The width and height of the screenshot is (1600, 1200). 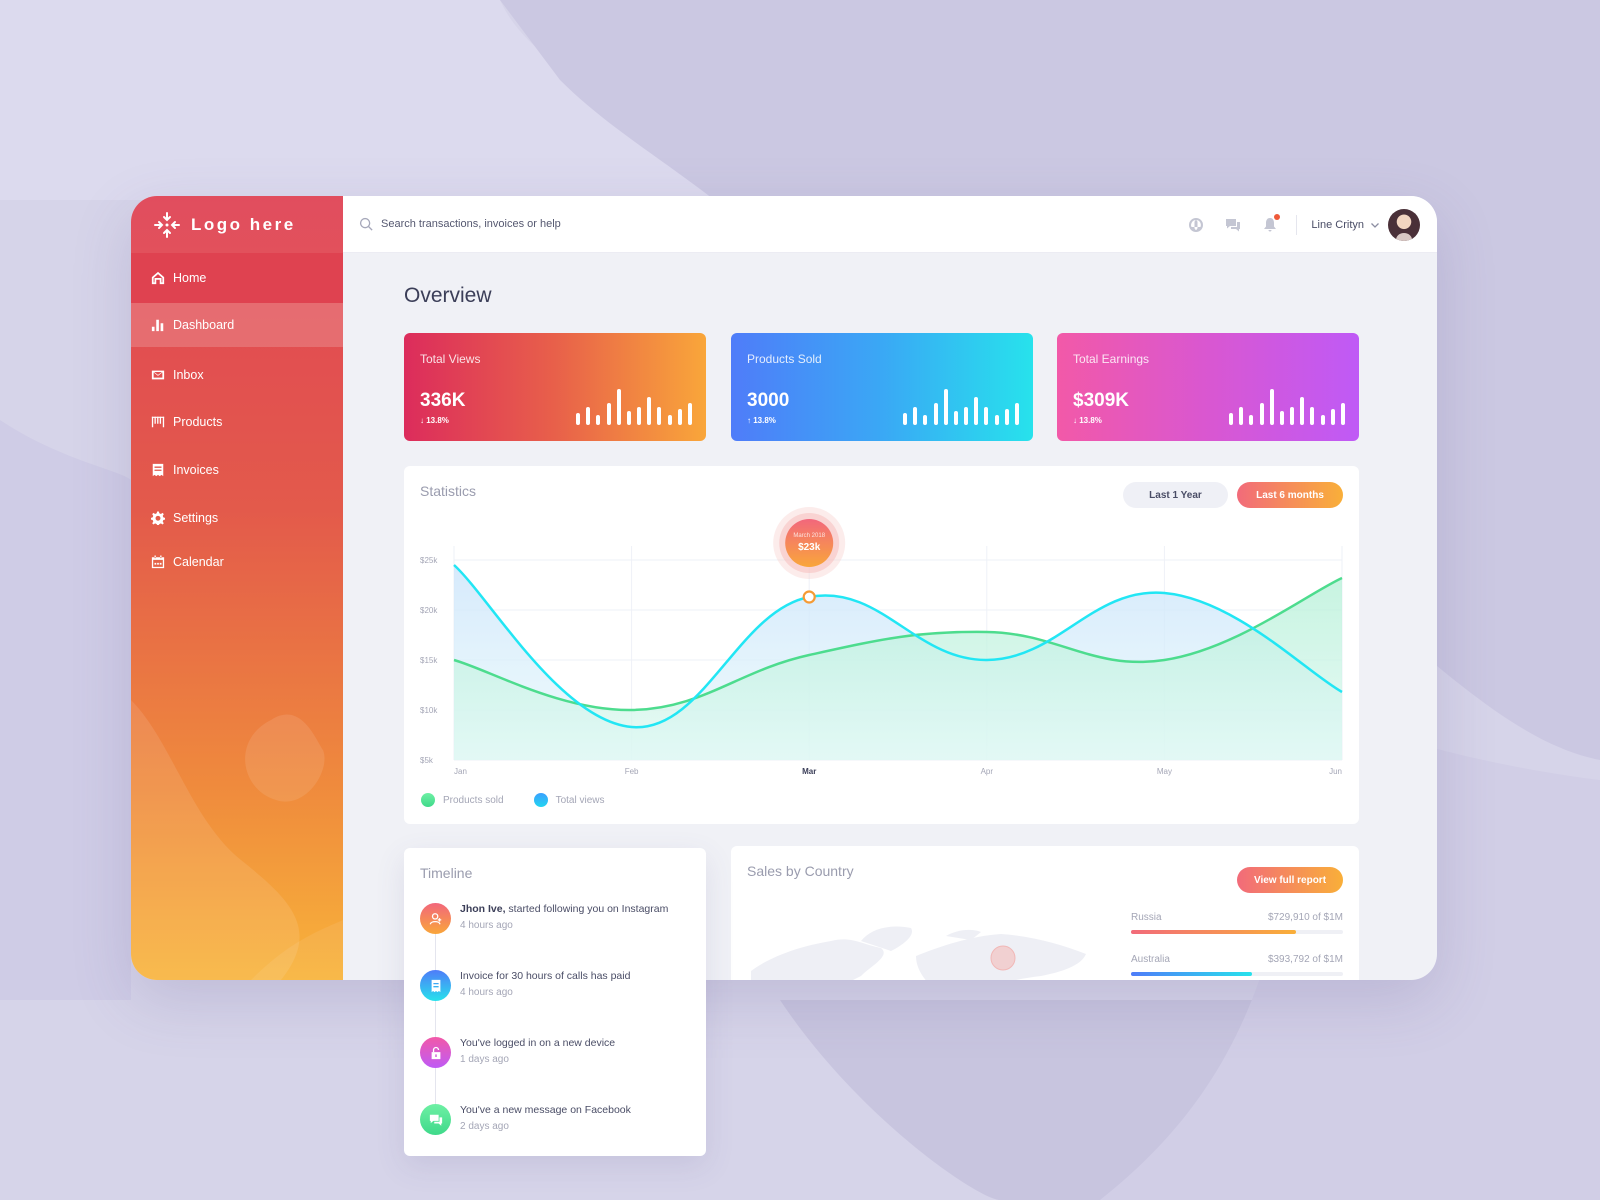 I want to click on progress-track, so click(x=1237, y=932).